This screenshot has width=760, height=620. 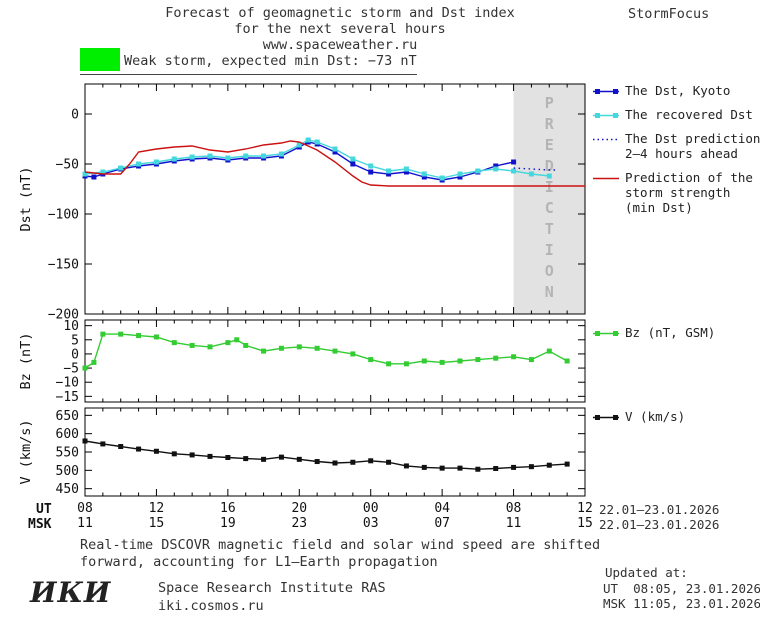 I want to click on prediction-band-letter: E, so click(x=549, y=145).